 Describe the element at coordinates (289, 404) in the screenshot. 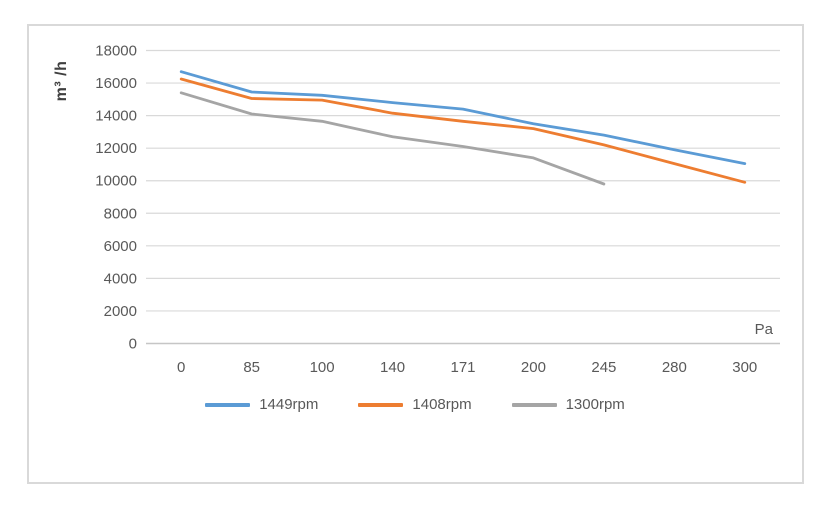

I see `legend-label: 1449rpm` at that location.